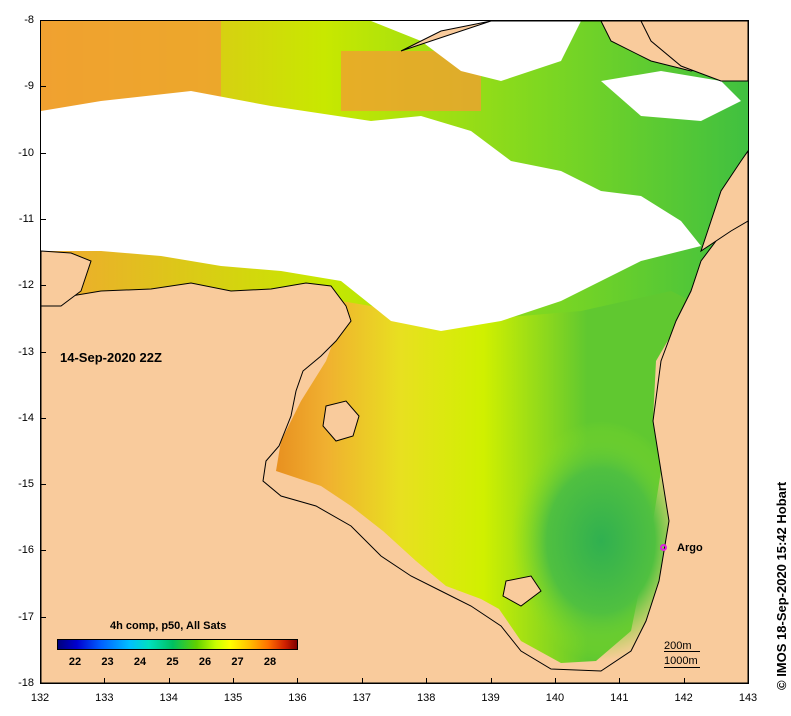 This screenshot has height=716, width=791. What do you see at coordinates (26, 285) in the screenshot?
I see `y-tick-label: -12` at bounding box center [26, 285].